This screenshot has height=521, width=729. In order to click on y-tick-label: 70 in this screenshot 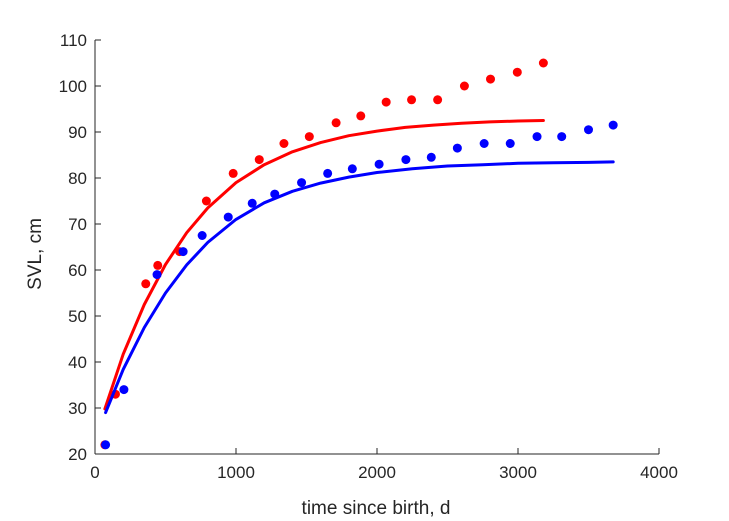, I will do `click(77, 224)`.